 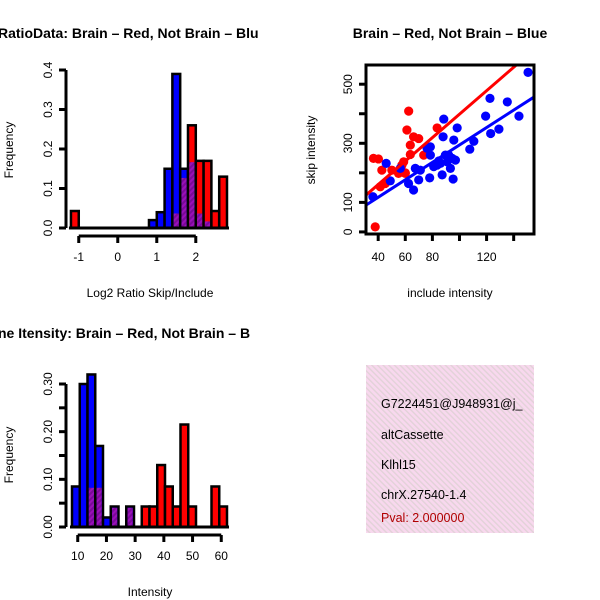 What do you see at coordinates (433, 257) in the screenshot?
I see `x-tick-label: 80` at bounding box center [433, 257].